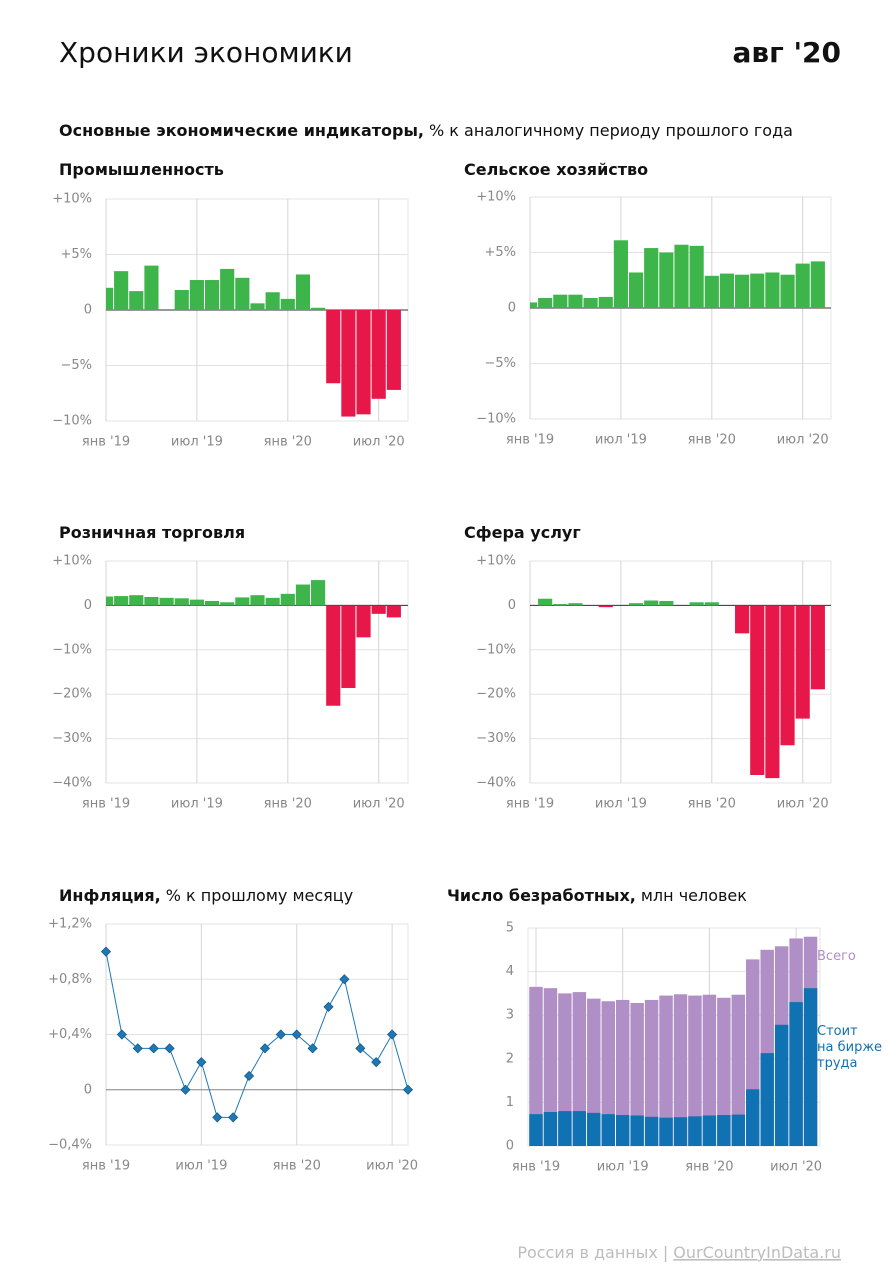 The width and height of the screenshot is (895, 1280). I want to click on y-tick-label: 1, so click(510, 1102).